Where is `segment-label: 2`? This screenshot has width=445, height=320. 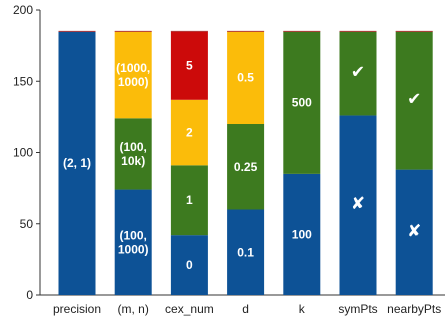 segment-label: 2 is located at coordinates (189, 133).